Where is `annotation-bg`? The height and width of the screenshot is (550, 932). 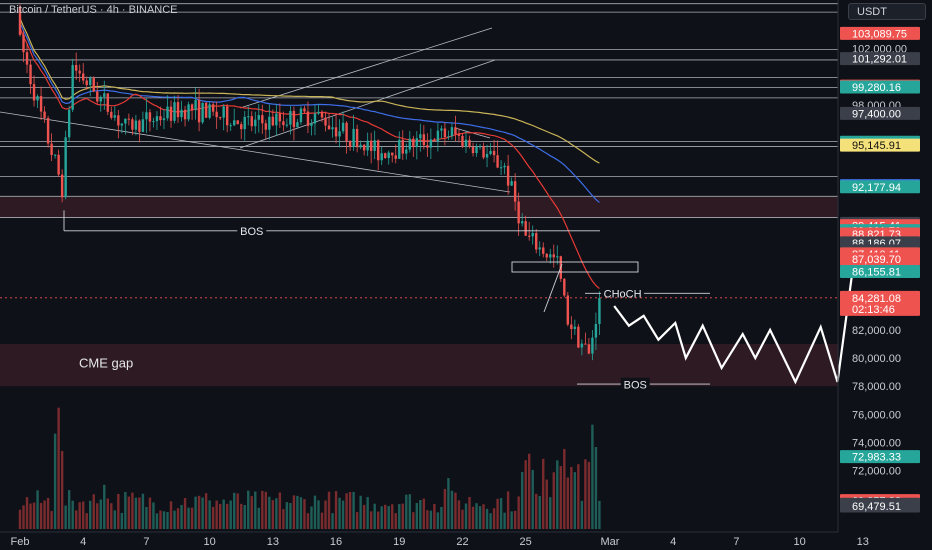 annotation-bg is located at coordinates (252, 230).